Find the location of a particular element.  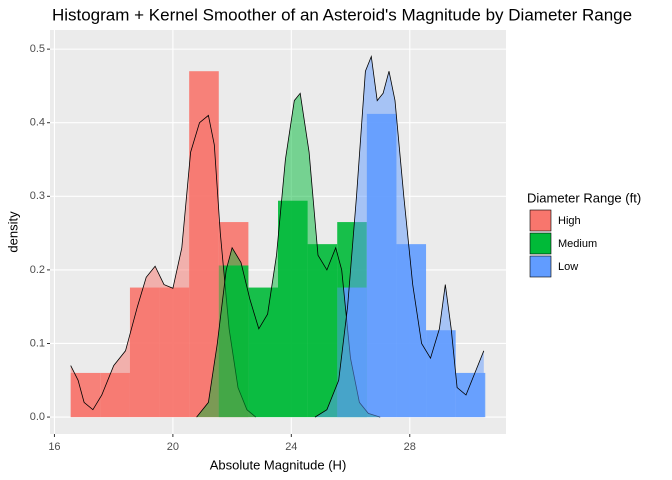

x-tick-label: 28 is located at coordinates (410, 447).